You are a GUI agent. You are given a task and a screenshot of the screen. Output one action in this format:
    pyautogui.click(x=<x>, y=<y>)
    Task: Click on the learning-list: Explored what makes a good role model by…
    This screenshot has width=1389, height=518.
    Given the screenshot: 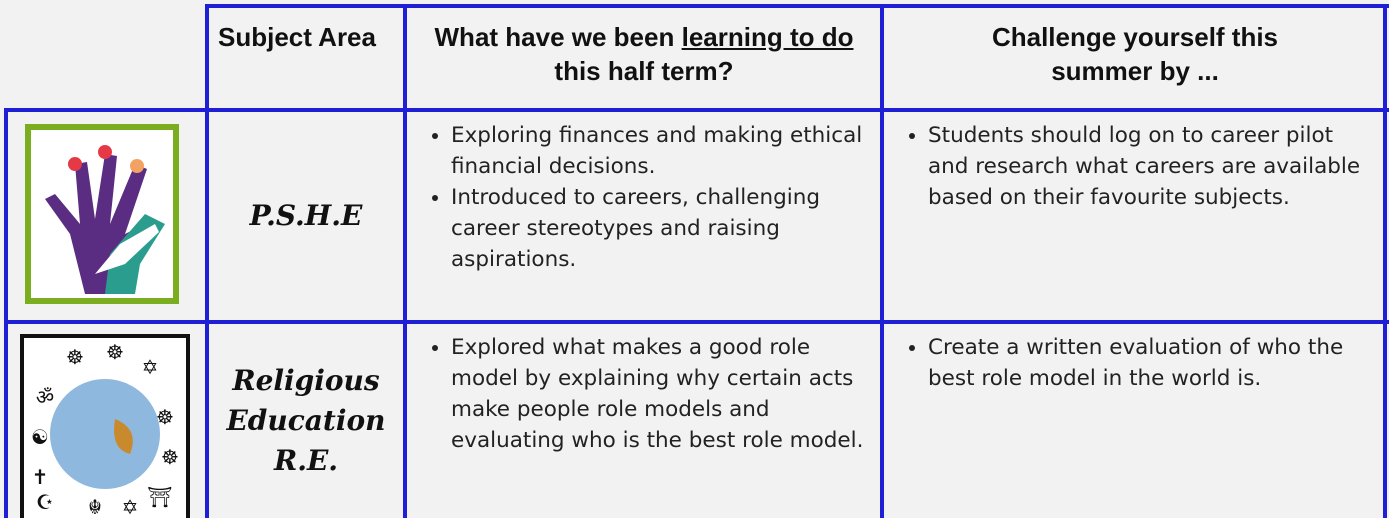 What is the action you would take?
    pyautogui.click(x=642, y=394)
    